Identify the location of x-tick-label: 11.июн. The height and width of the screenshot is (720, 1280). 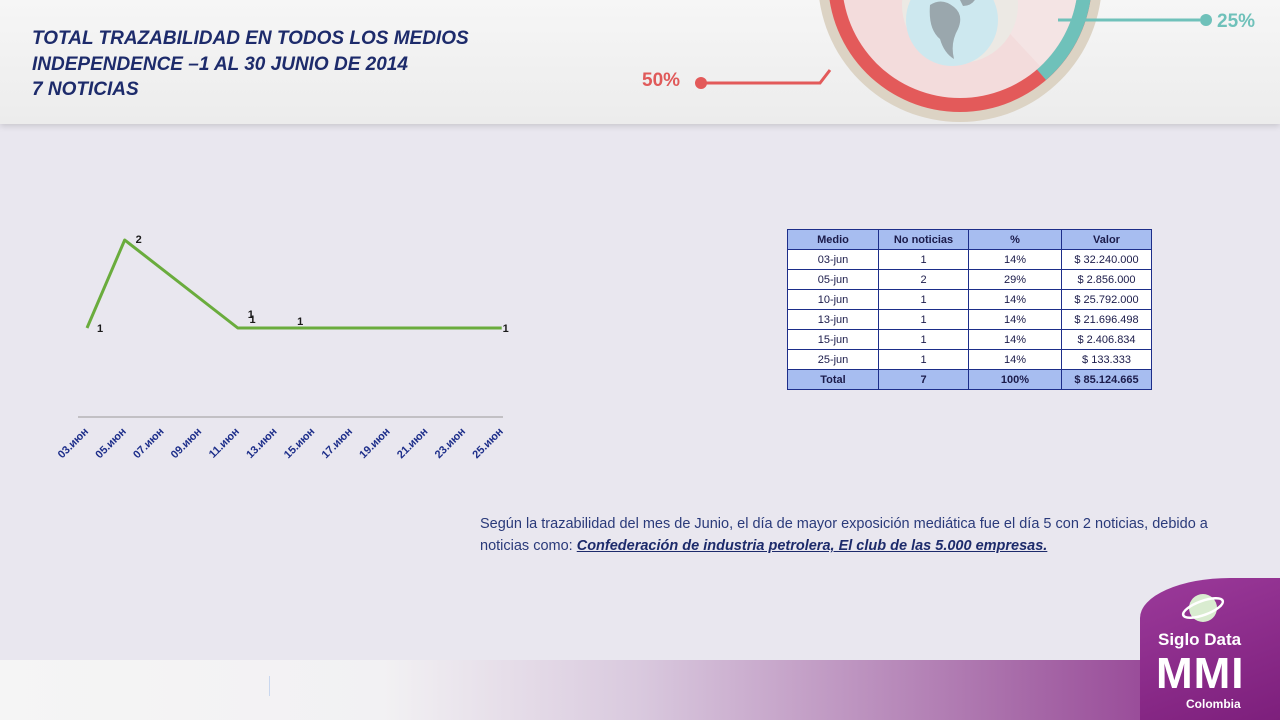
(224, 443).